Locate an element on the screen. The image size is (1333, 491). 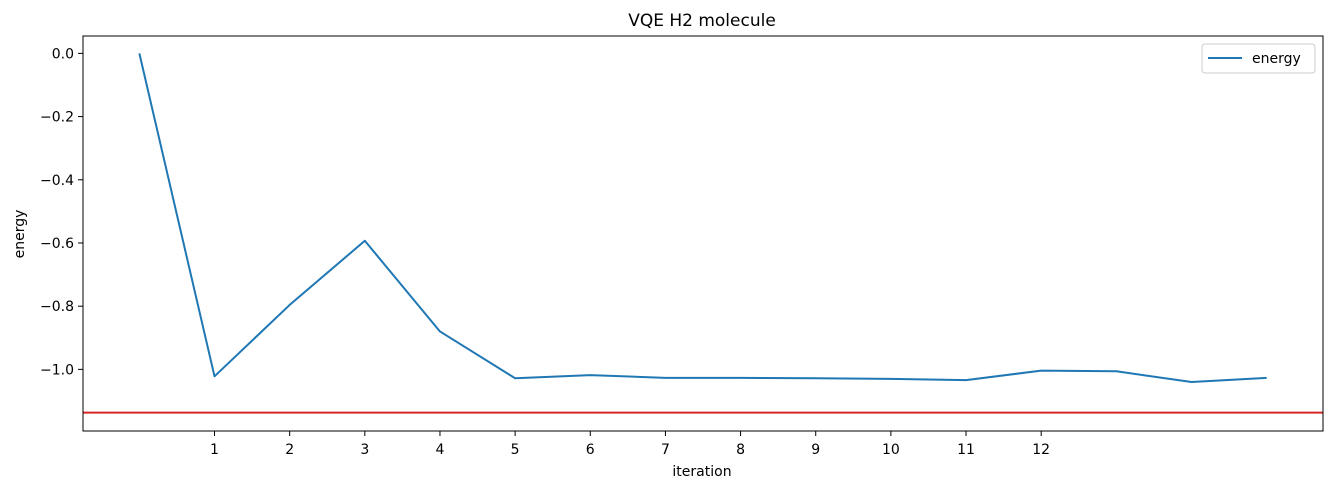
x-tick-label: 3 is located at coordinates (364, 450).